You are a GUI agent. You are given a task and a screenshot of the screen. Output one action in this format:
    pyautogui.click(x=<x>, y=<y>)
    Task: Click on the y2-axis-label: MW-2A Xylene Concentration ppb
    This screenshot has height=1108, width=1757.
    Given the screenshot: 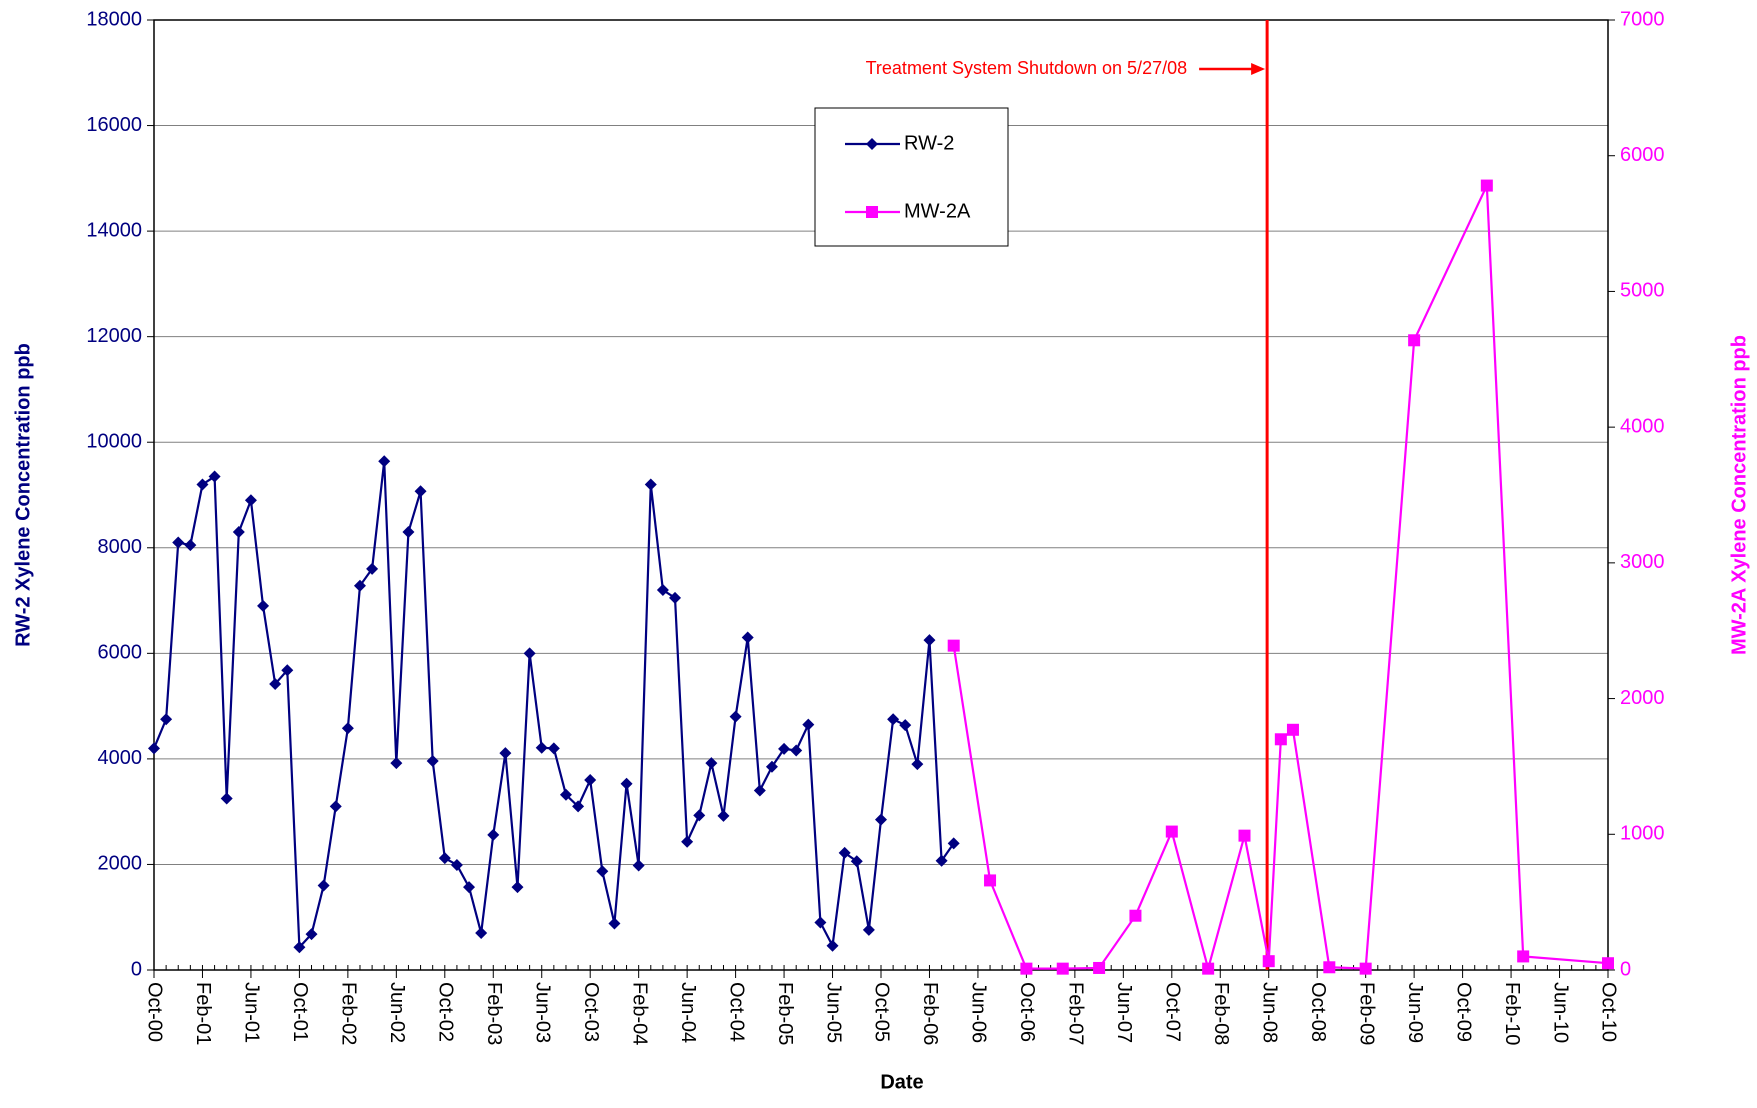 What is the action you would take?
    pyautogui.click(x=1739, y=495)
    